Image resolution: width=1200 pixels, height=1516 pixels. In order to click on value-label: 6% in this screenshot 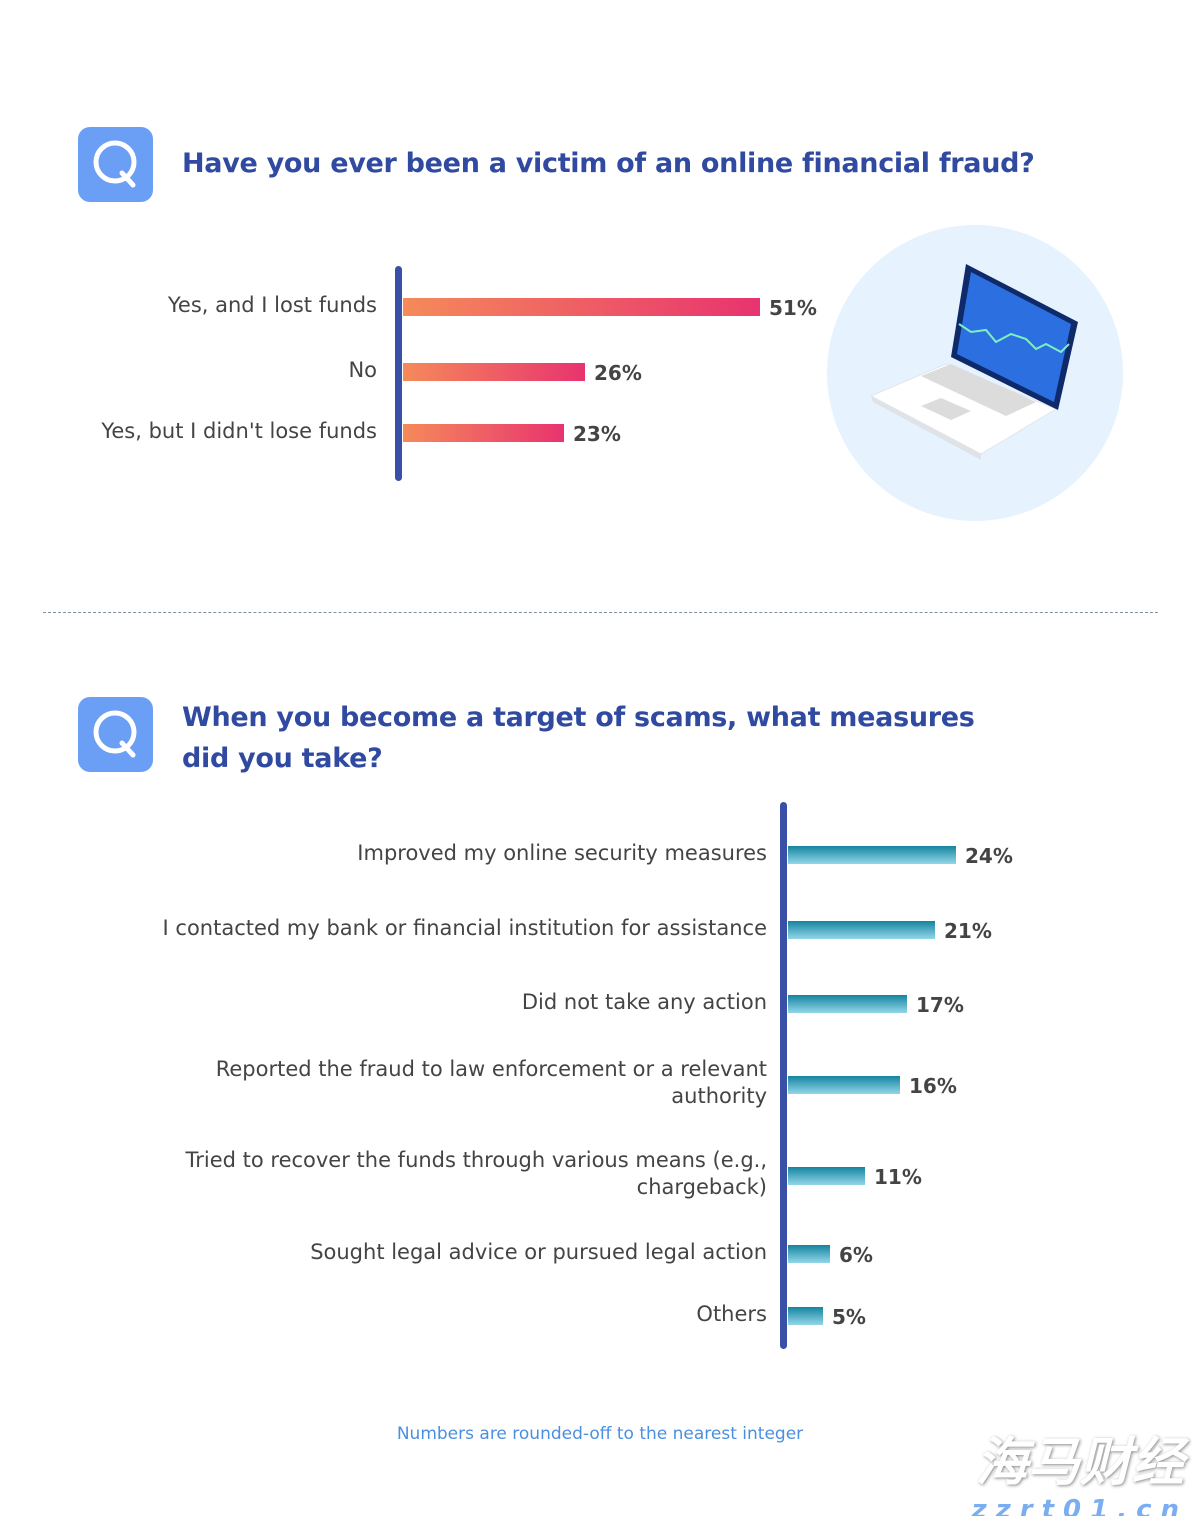, I will do `click(856, 1255)`.